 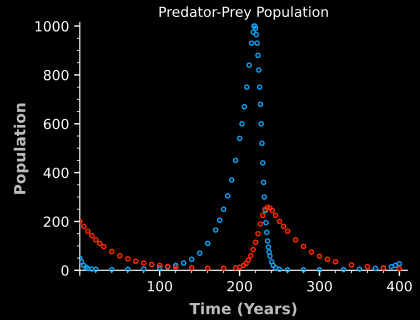 What do you see at coordinates (239, 286) in the screenshot?
I see `x-tick-label: 200` at bounding box center [239, 286].